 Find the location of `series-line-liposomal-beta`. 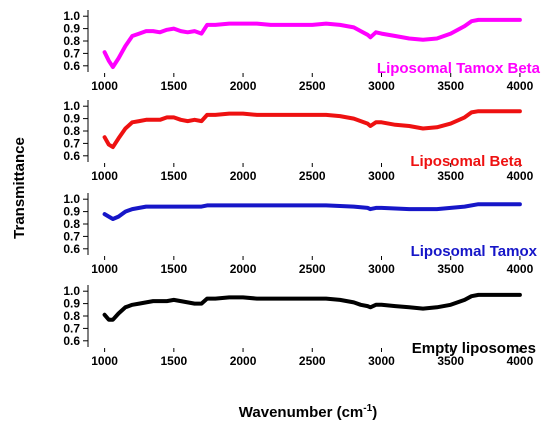

series-line-liposomal-beta is located at coordinates (312, 129).